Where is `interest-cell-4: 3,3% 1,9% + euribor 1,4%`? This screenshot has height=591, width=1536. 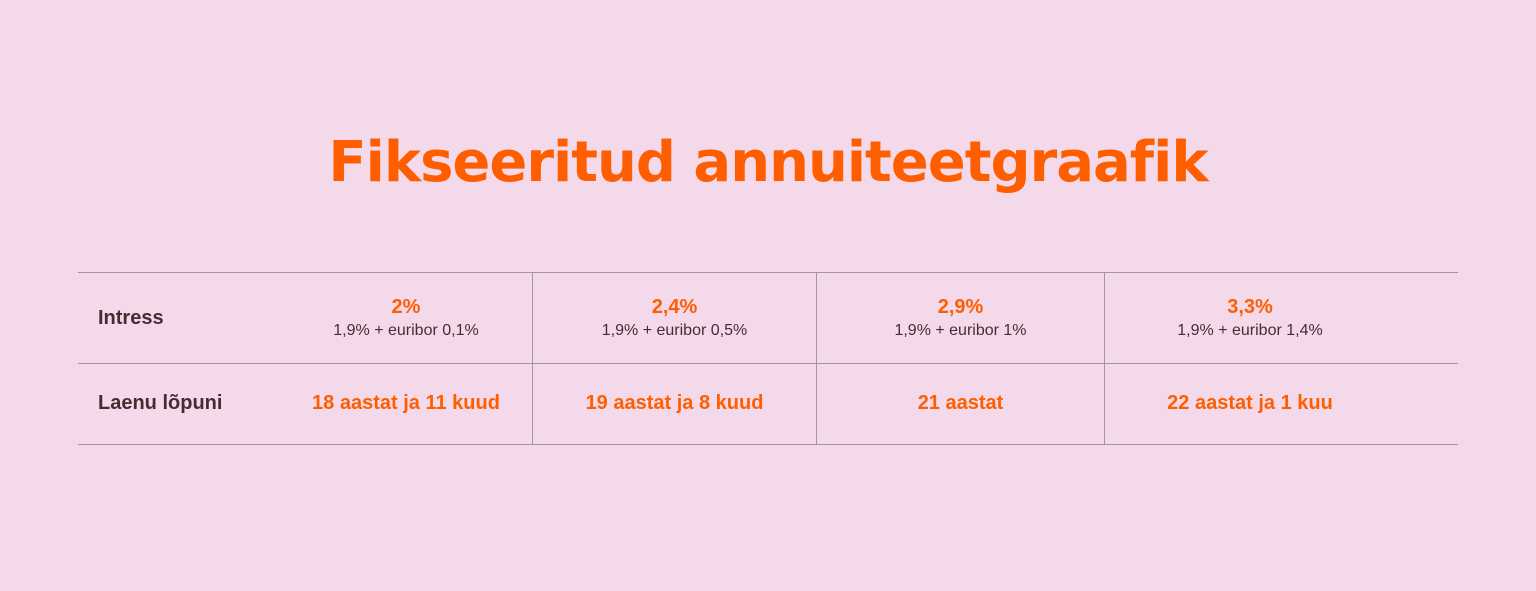
interest-cell-4: 3,3% 1,9% + euribor 1,4% is located at coordinates (1250, 318).